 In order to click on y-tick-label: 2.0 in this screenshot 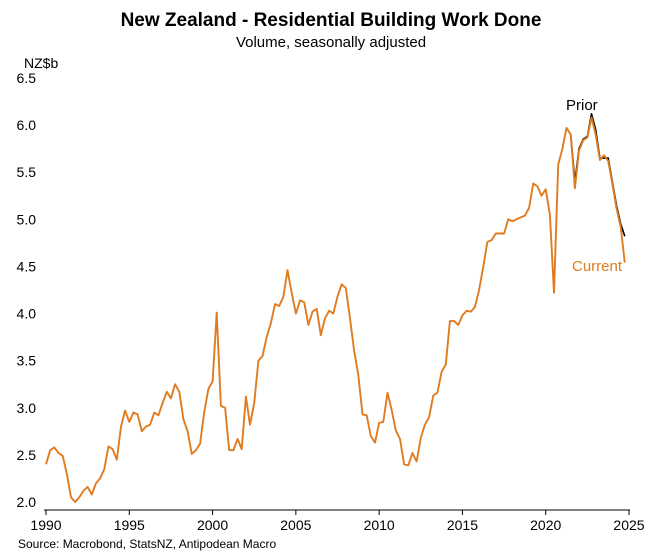, I will do `click(27, 502)`.